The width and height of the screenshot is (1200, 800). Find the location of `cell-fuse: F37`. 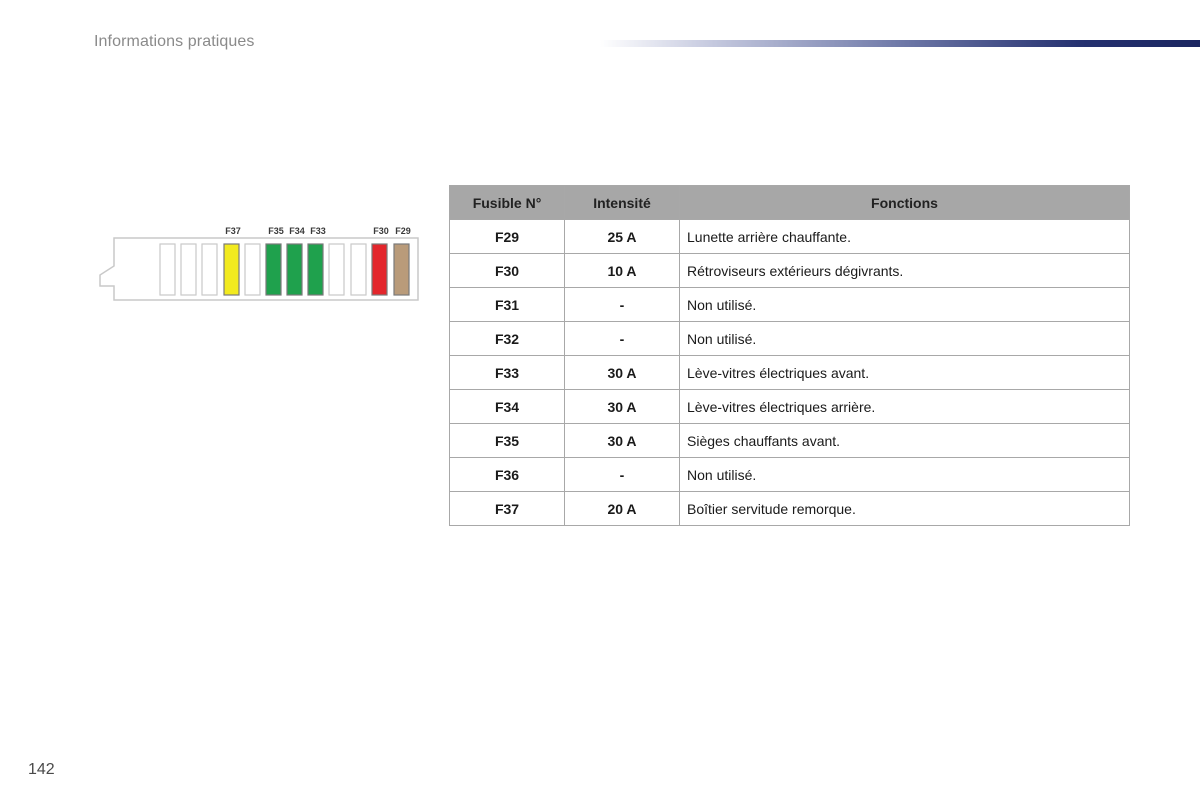

cell-fuse: F37 is located at coordinates (507, 508).